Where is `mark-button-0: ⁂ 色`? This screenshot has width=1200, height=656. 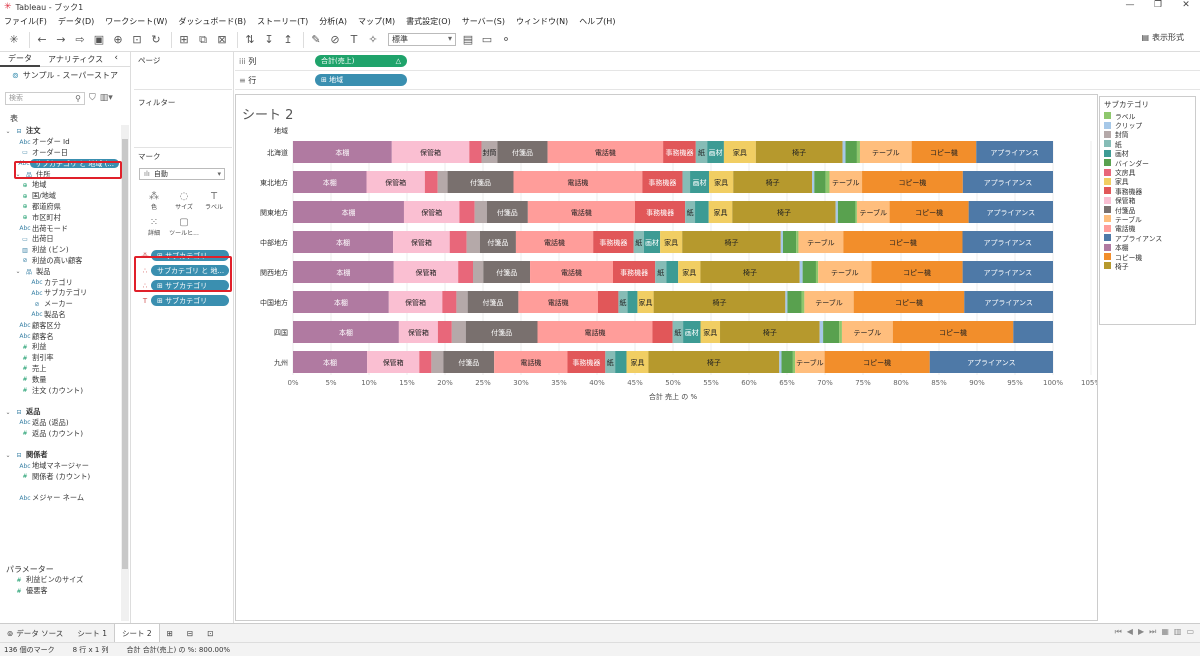
mark-button-0: ⁂ 色 is located at coordinates (154, 201).